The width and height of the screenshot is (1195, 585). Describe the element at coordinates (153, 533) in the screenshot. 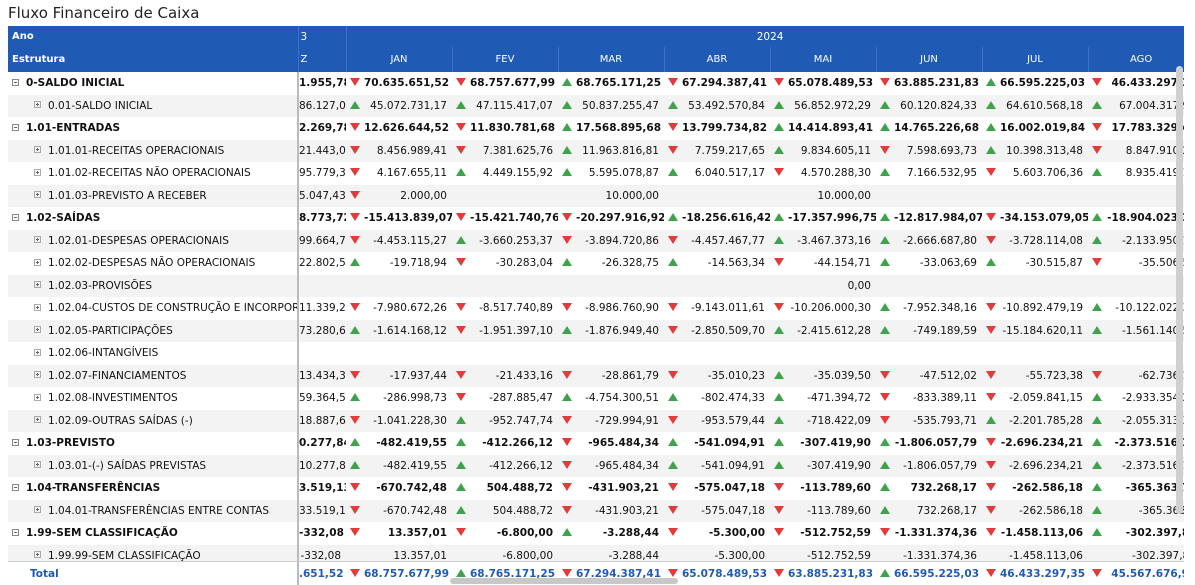

I see `group-row-label: 1.99-SEM CLASSIFICAÇÃO` at that location.